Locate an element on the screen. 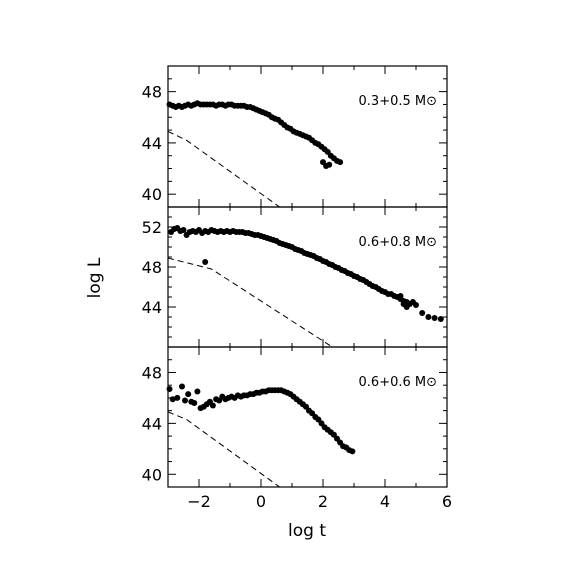  x-axis-label: log t is located at coordinates (307, 531).